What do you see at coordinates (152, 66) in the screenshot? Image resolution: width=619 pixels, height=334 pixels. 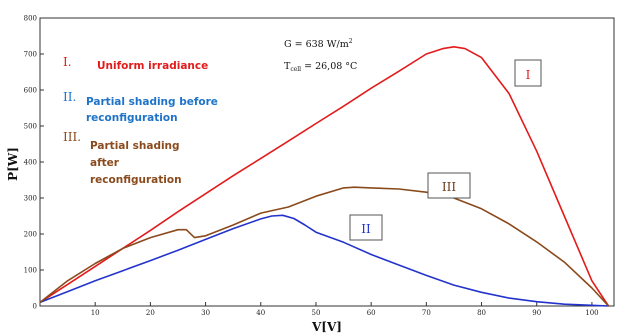 I see `legend-text-1: Uniform irradiance` at bounding box center [152, 66].